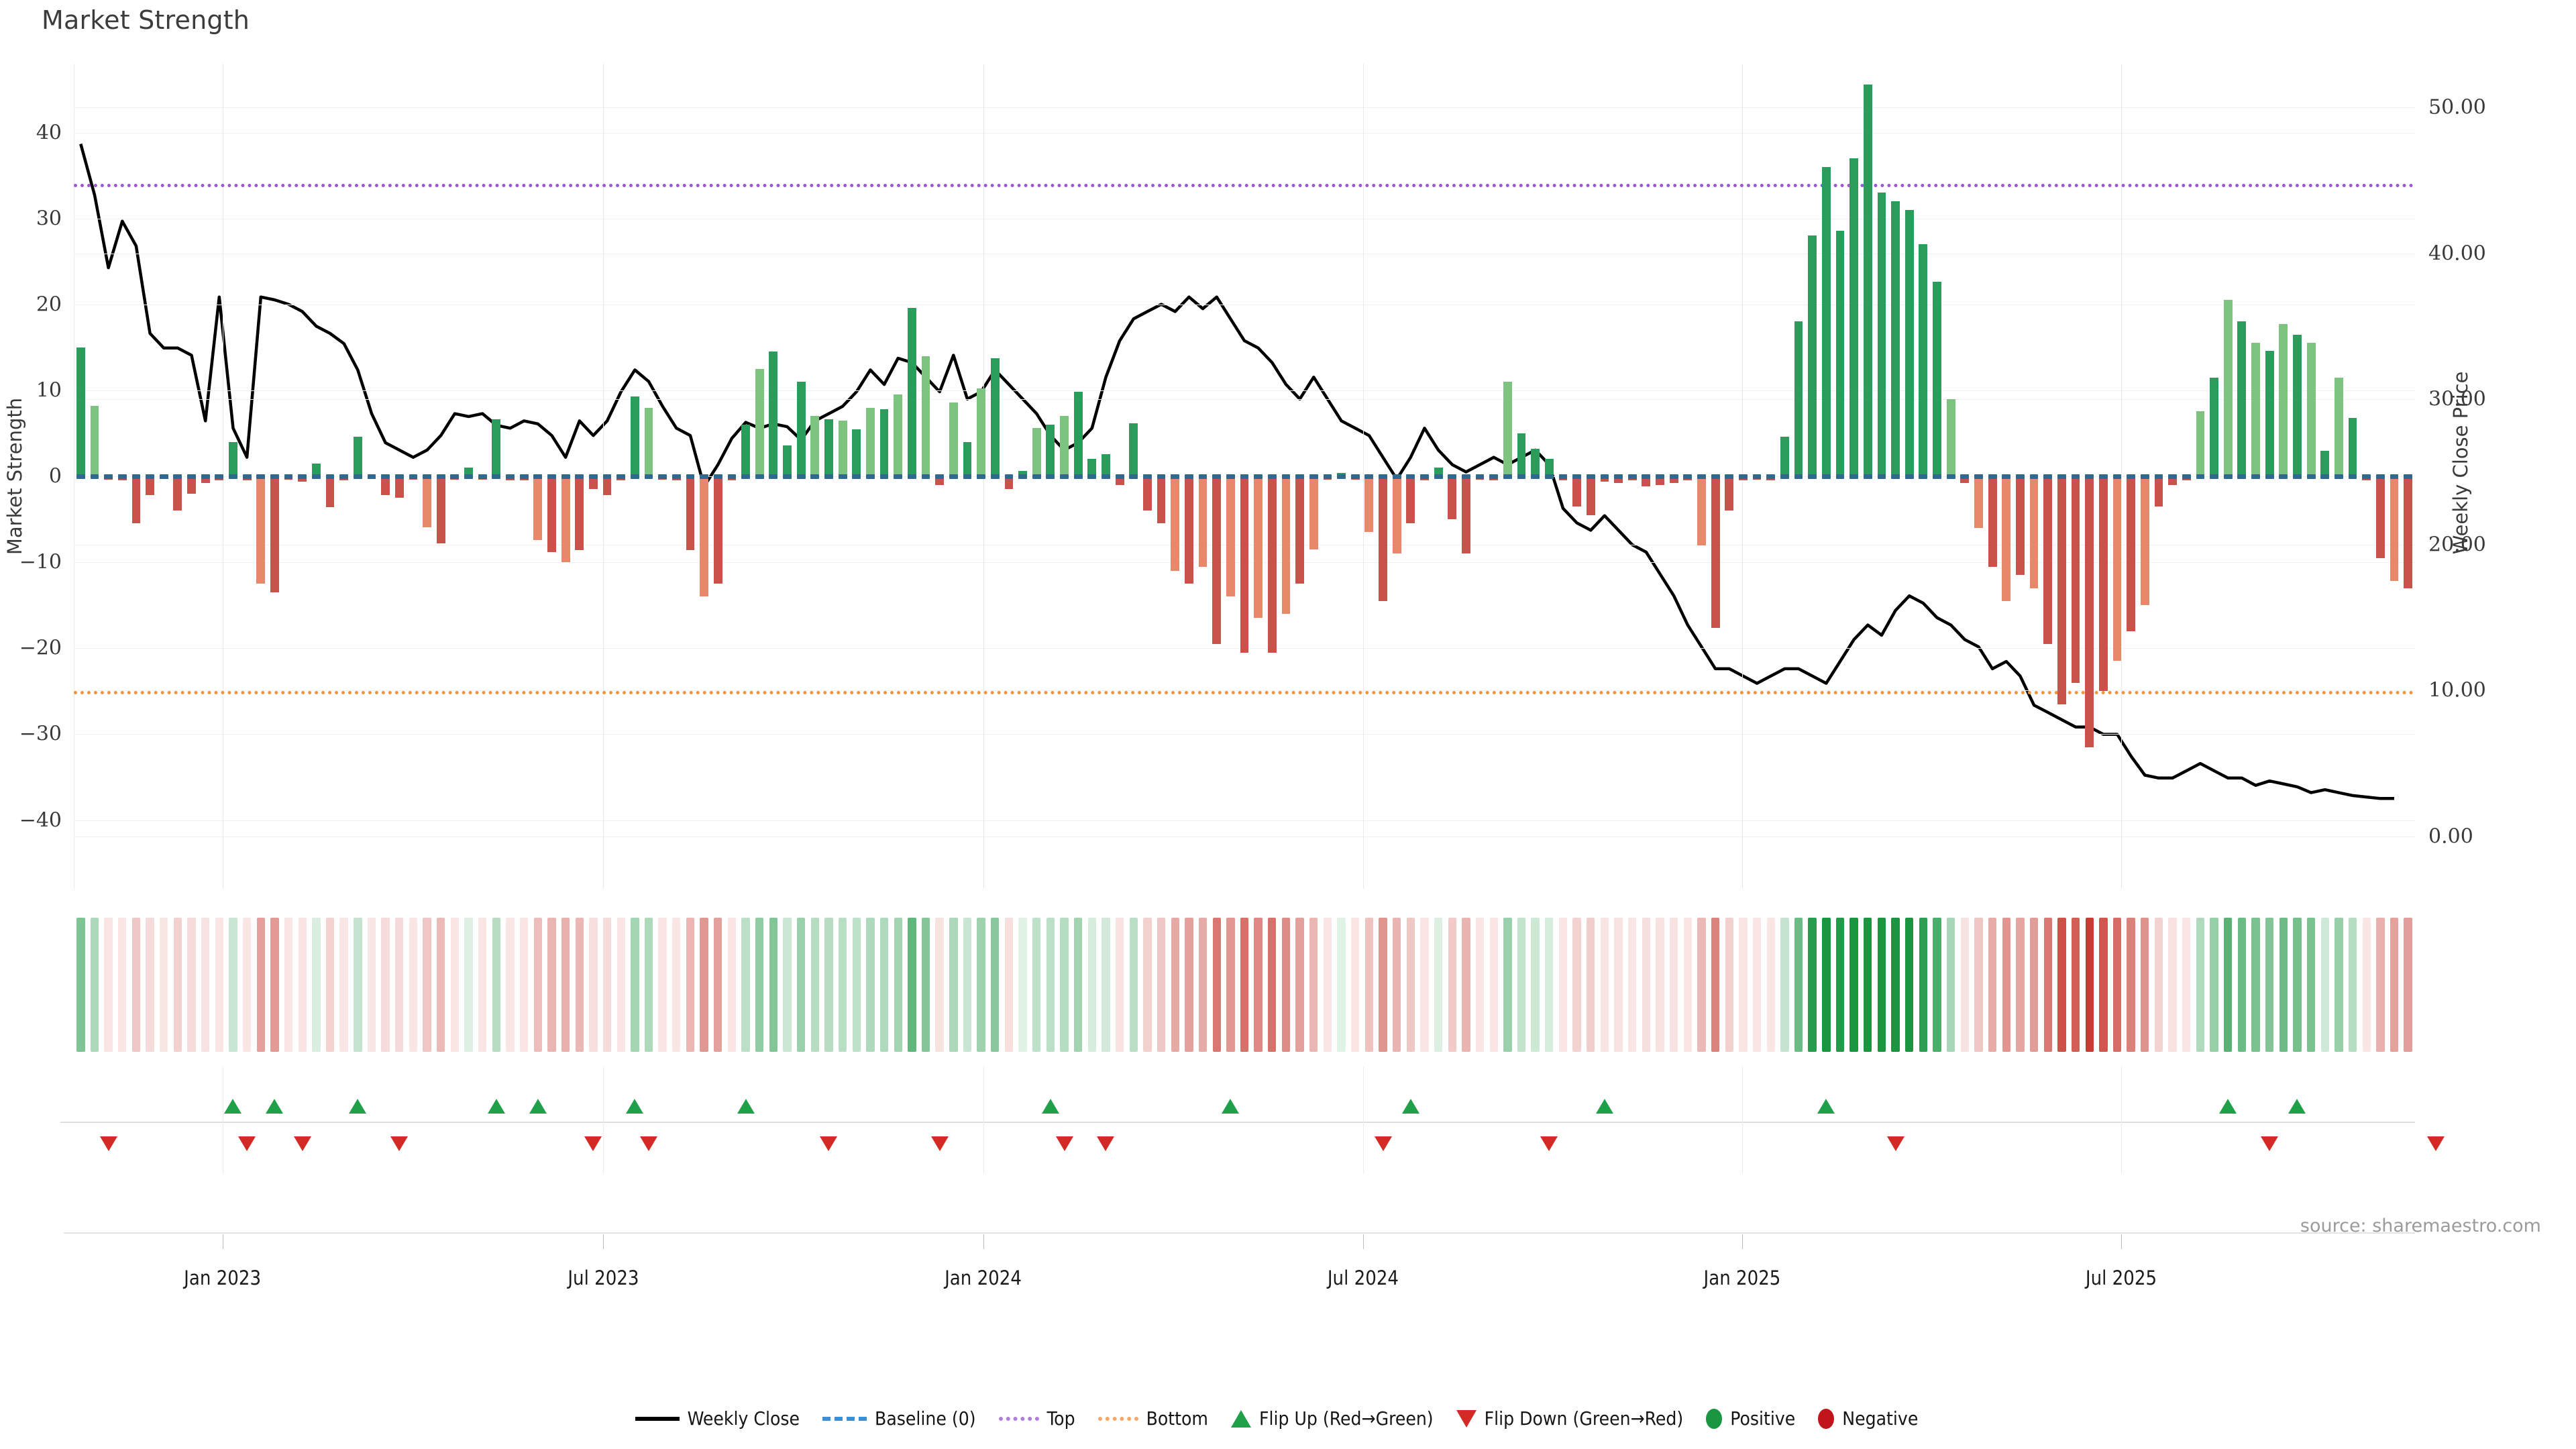 The image size is (2576, 1449). Describe the element at coordinates (635, 1106) in the screenshot. I see `flip-up-marker` at that location.